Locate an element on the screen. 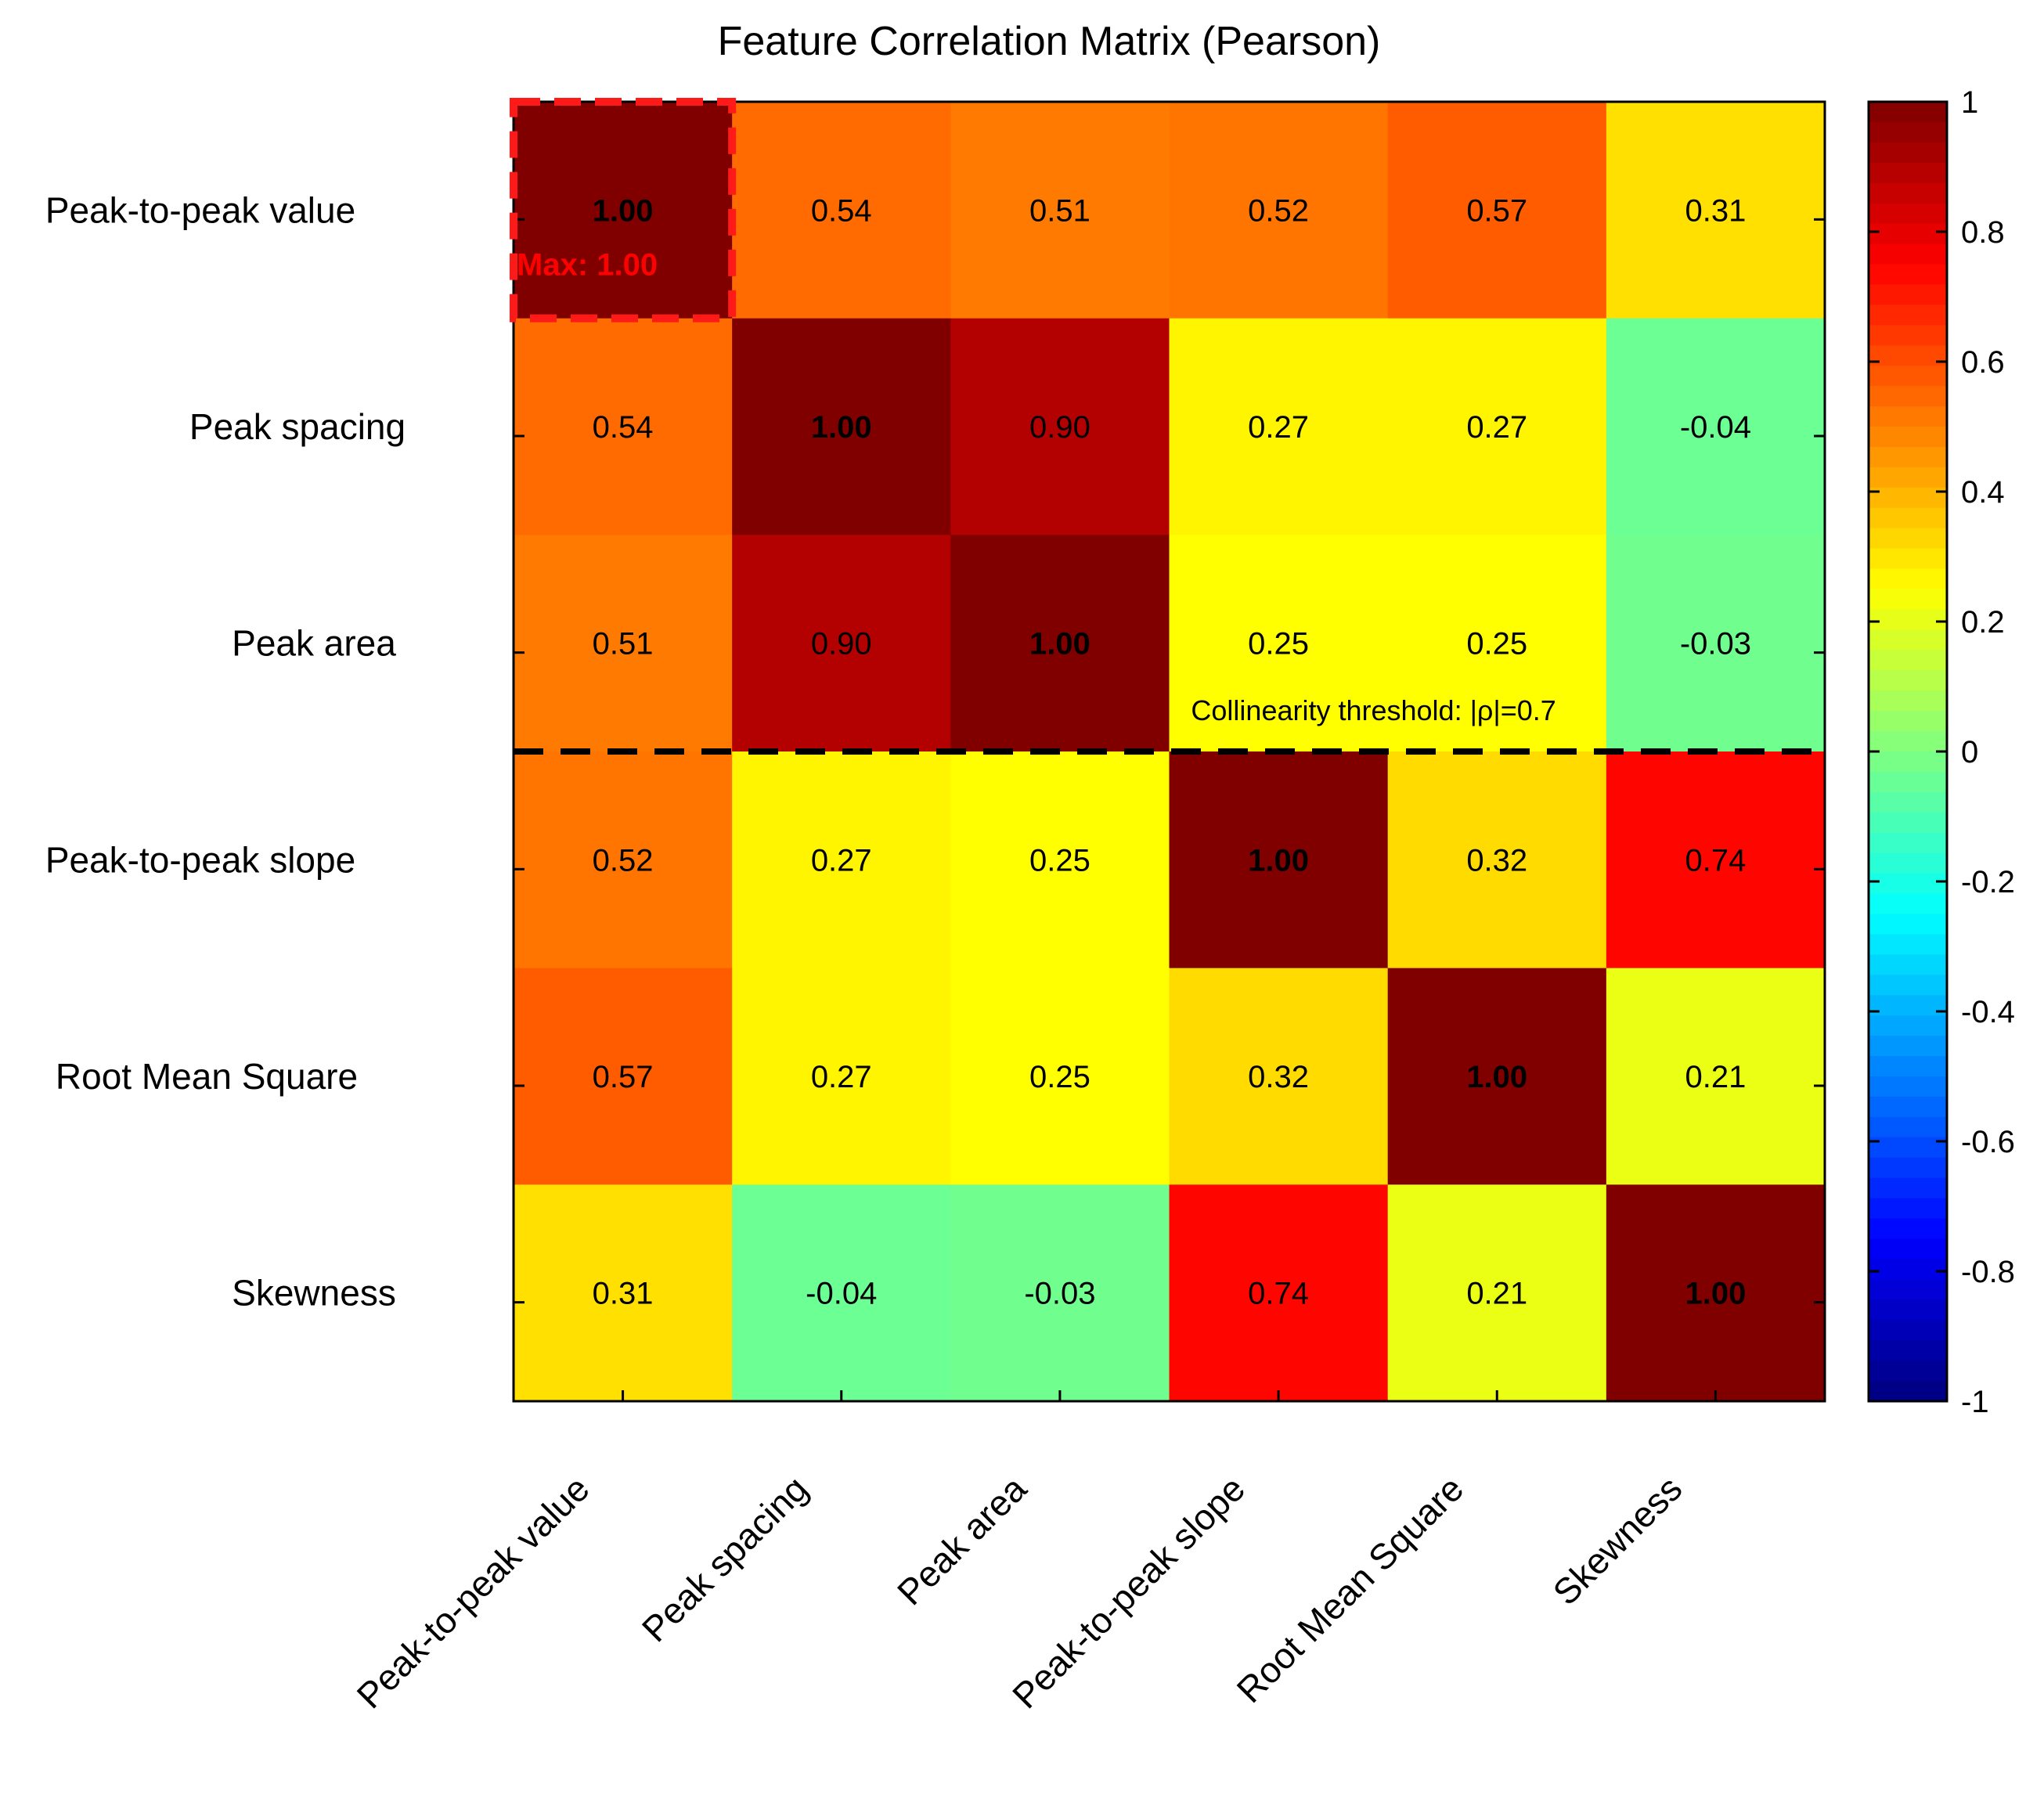 This screenshot has width=2044, height=1802. colorbar-tick-label: 0.8 is located at coordinates (1983, 233).